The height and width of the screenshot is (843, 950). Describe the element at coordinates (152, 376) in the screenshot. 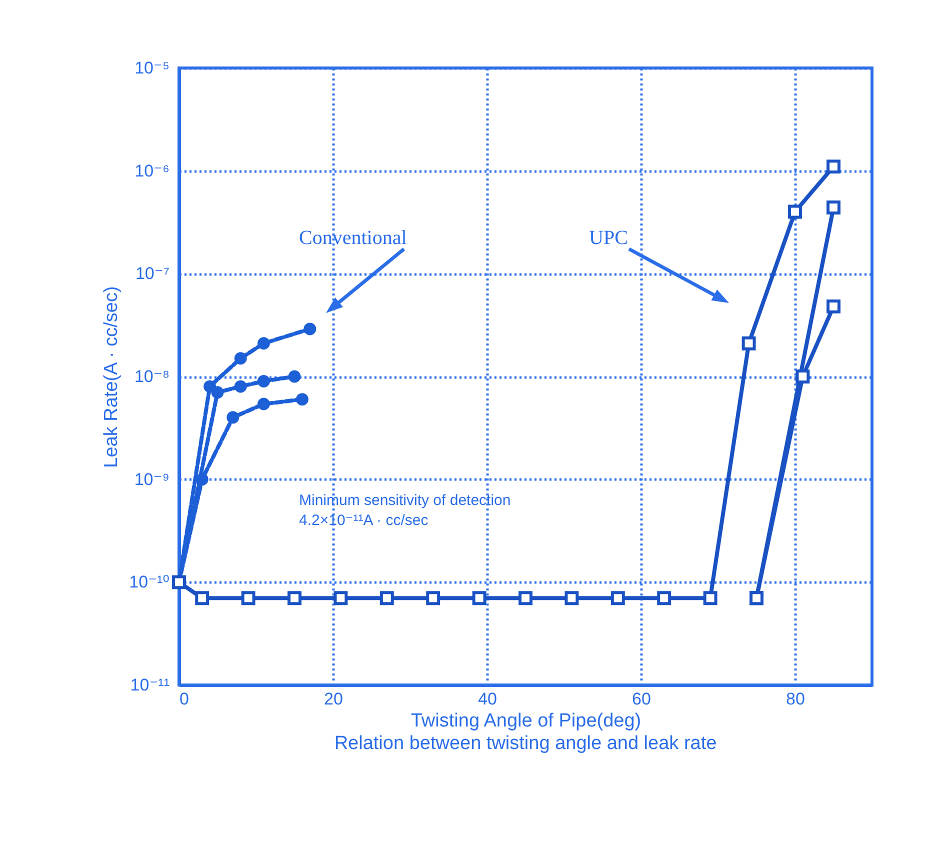

I see `y-tick-label: 10⁻⁸` at that location.